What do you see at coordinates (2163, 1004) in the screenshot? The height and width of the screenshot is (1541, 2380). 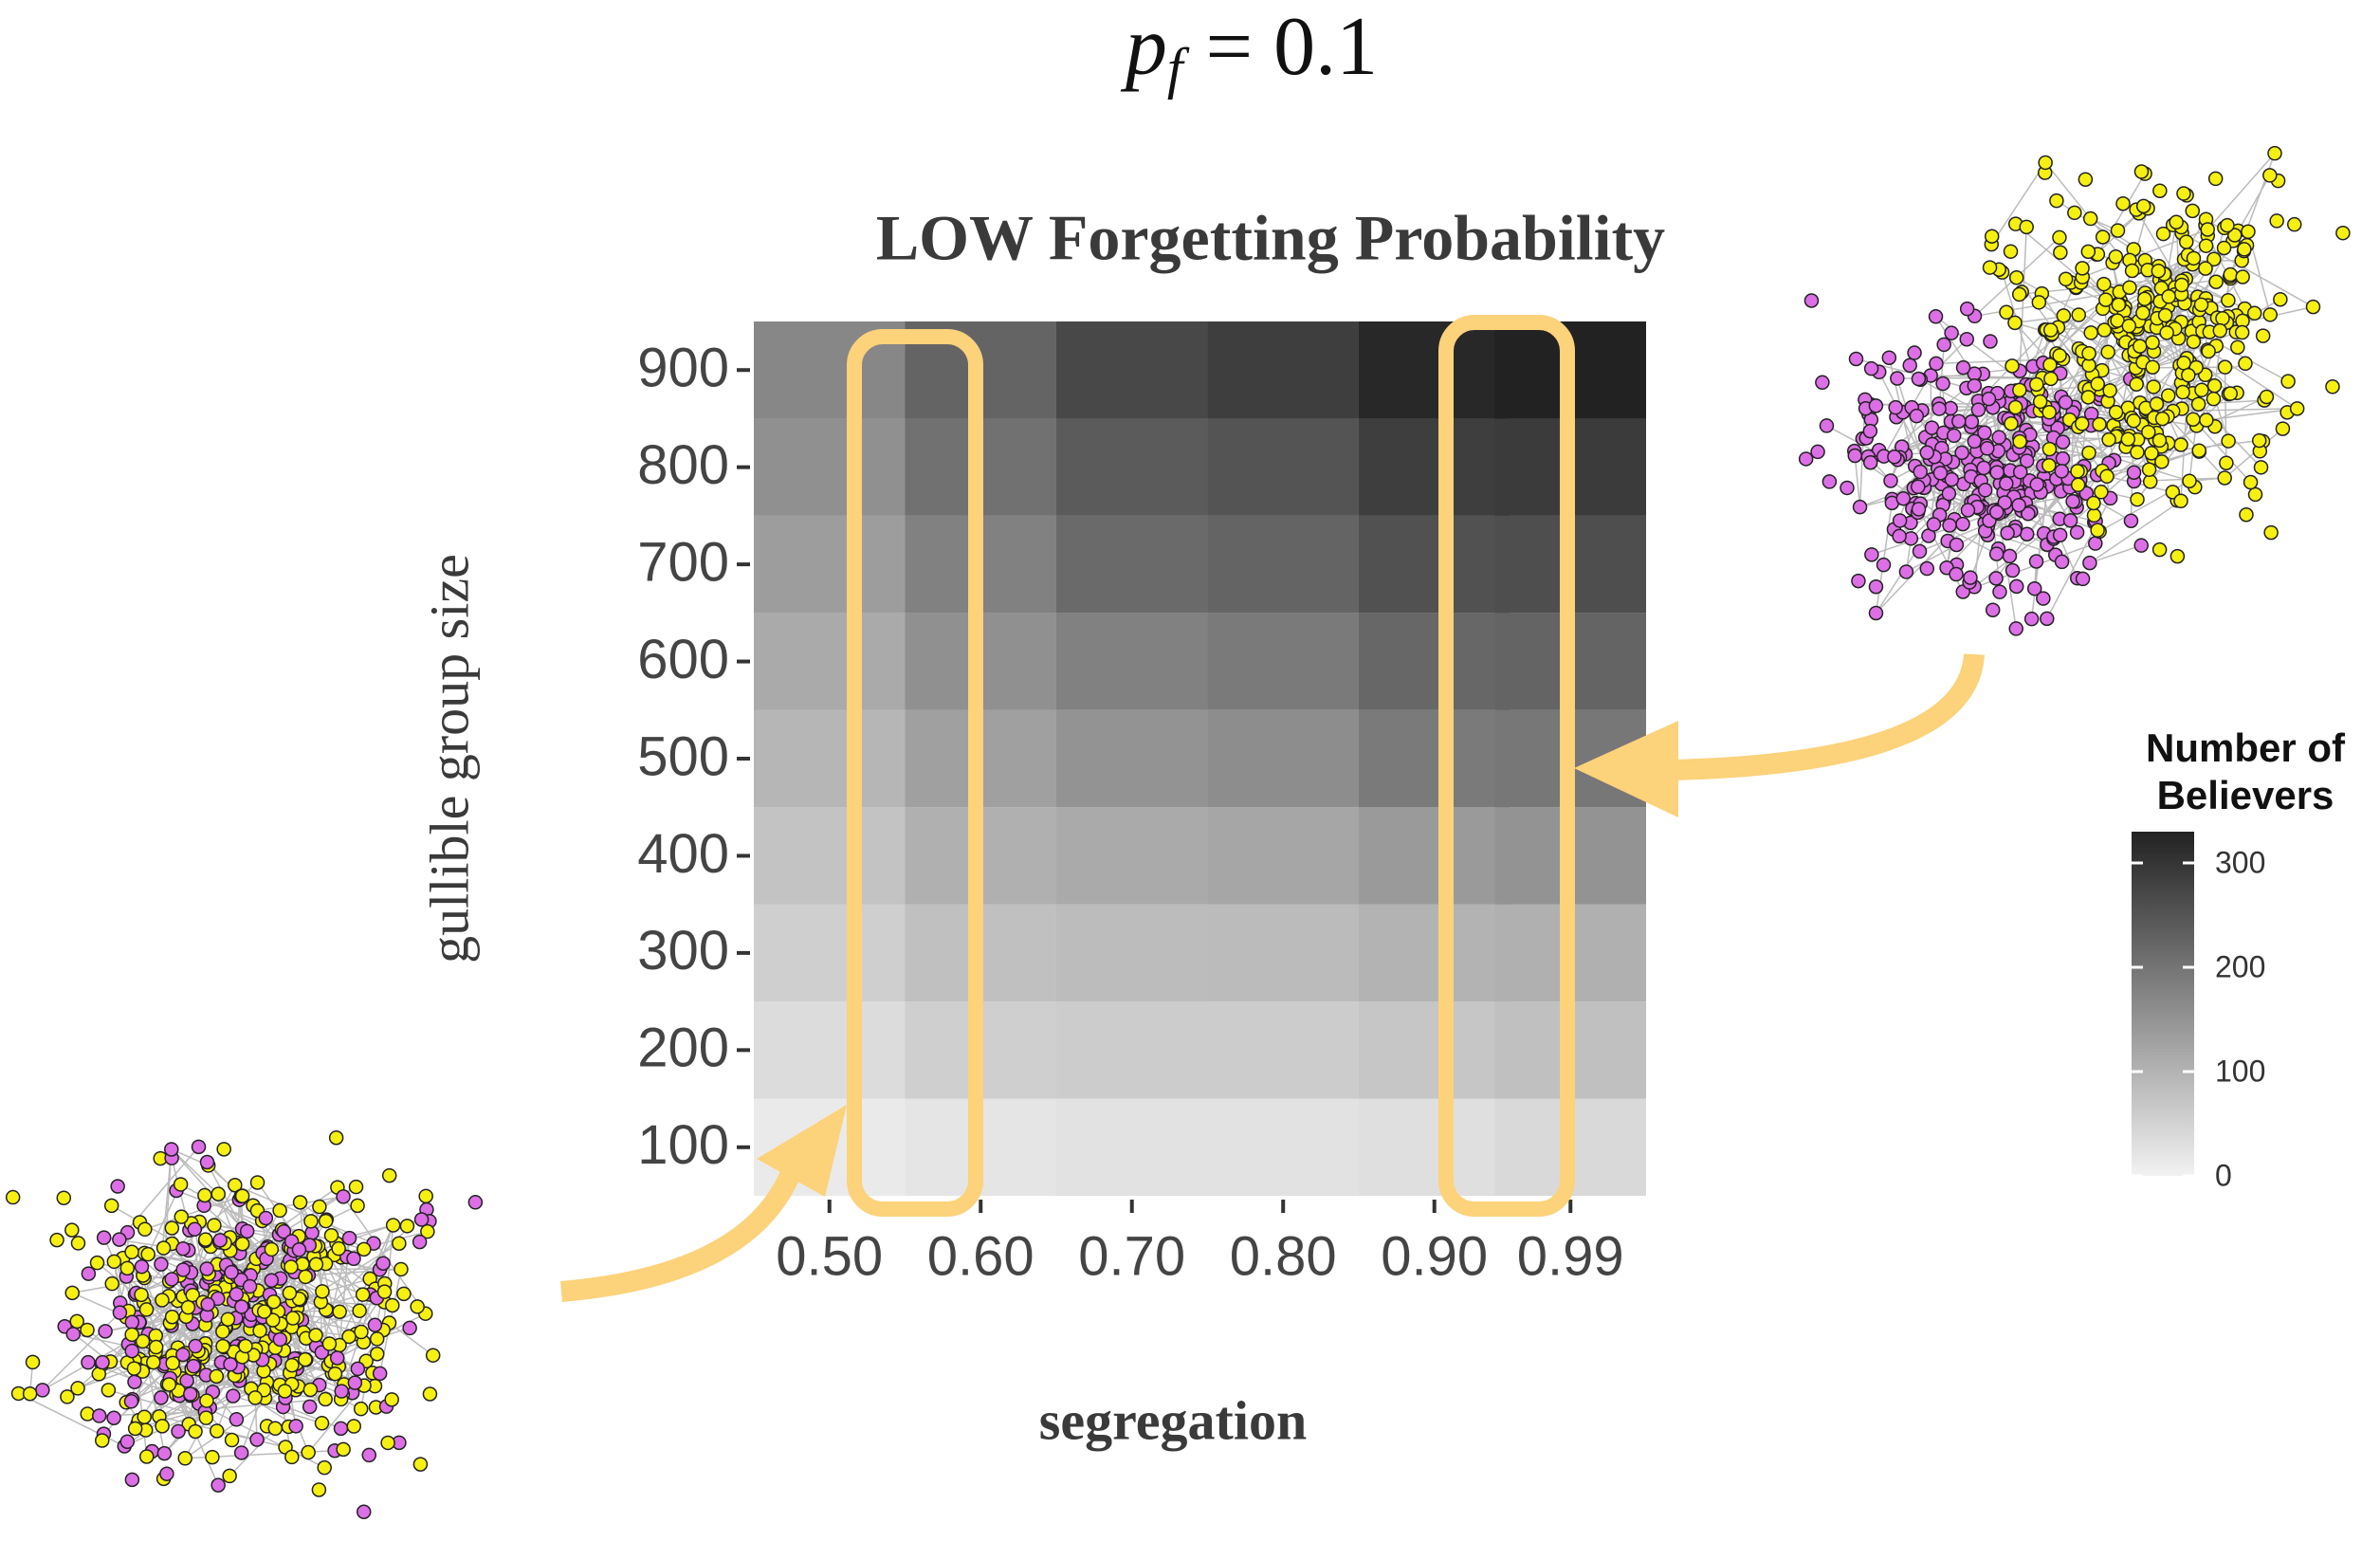 I see `colorbar` at bounding box center [2163, 1004].